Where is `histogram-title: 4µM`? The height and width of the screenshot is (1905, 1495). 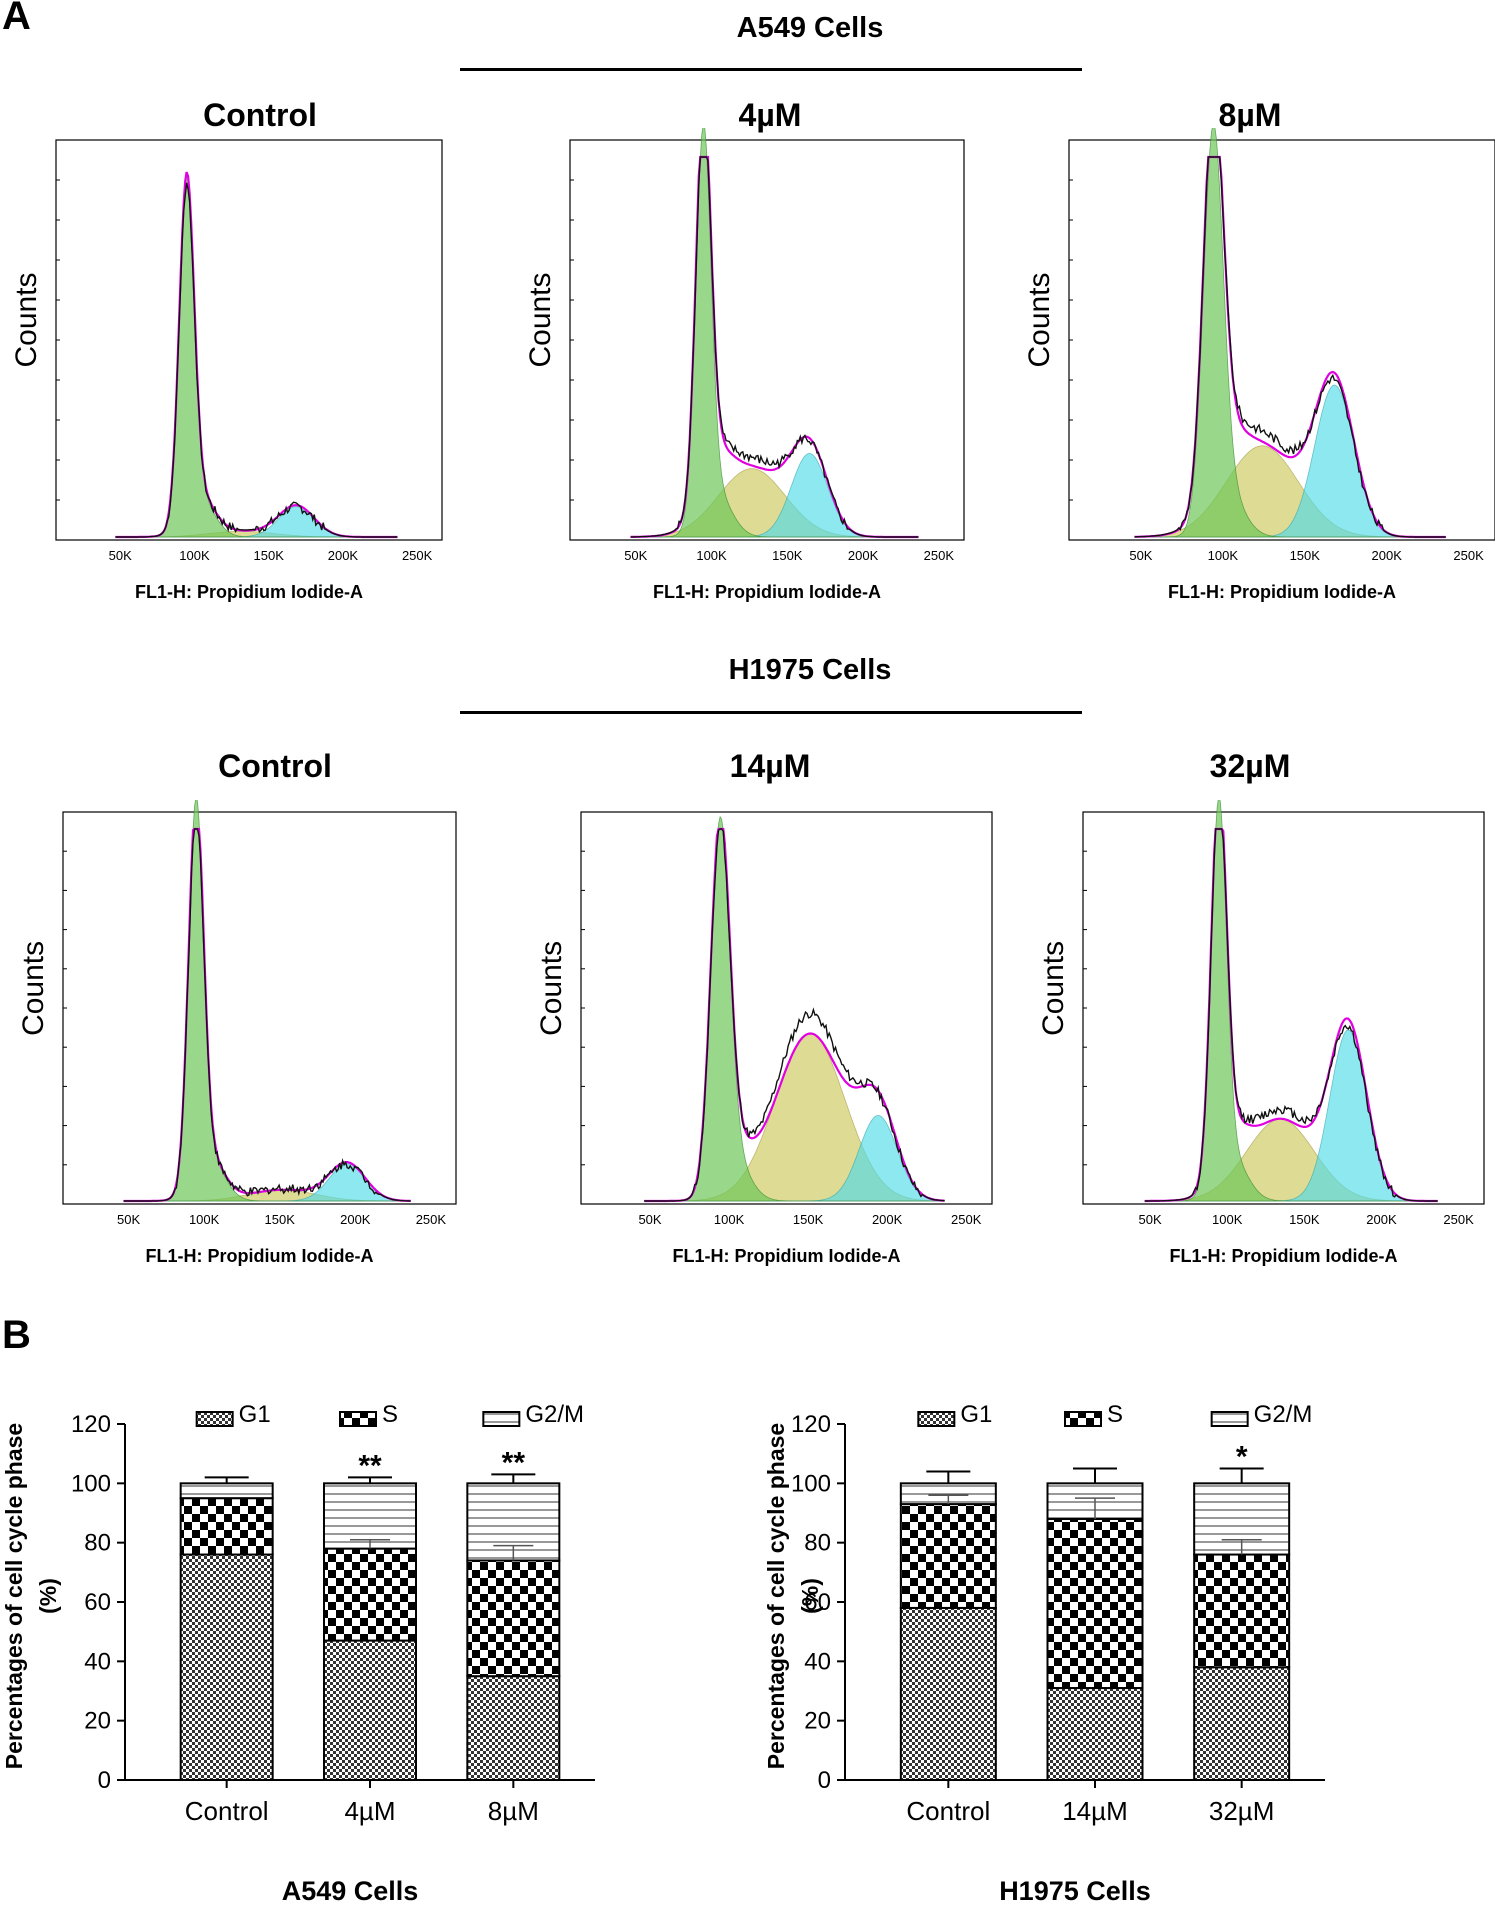 histogram-title: 4µM is located at coordinates (770, 115).